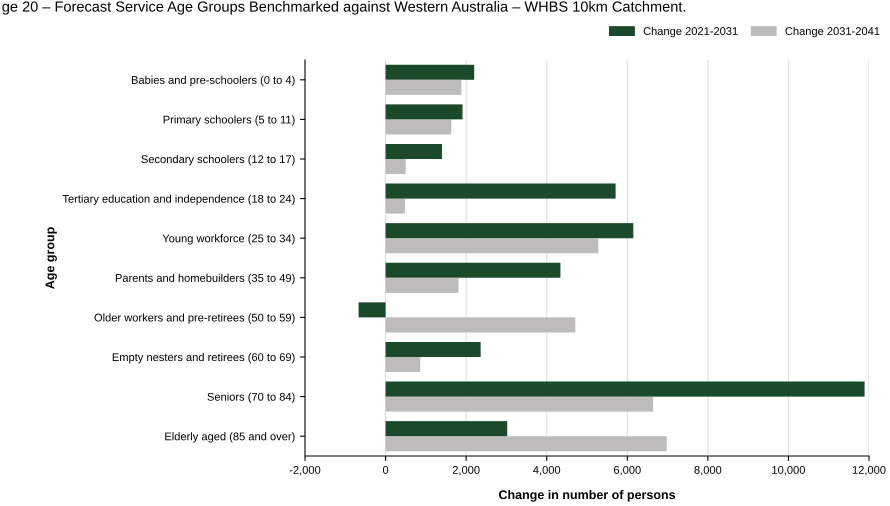 Image resolution: width=890 pixels, height=506 pixels. I want to click on y-tick-label: Seniors (70 to 84), so click(251, 397).